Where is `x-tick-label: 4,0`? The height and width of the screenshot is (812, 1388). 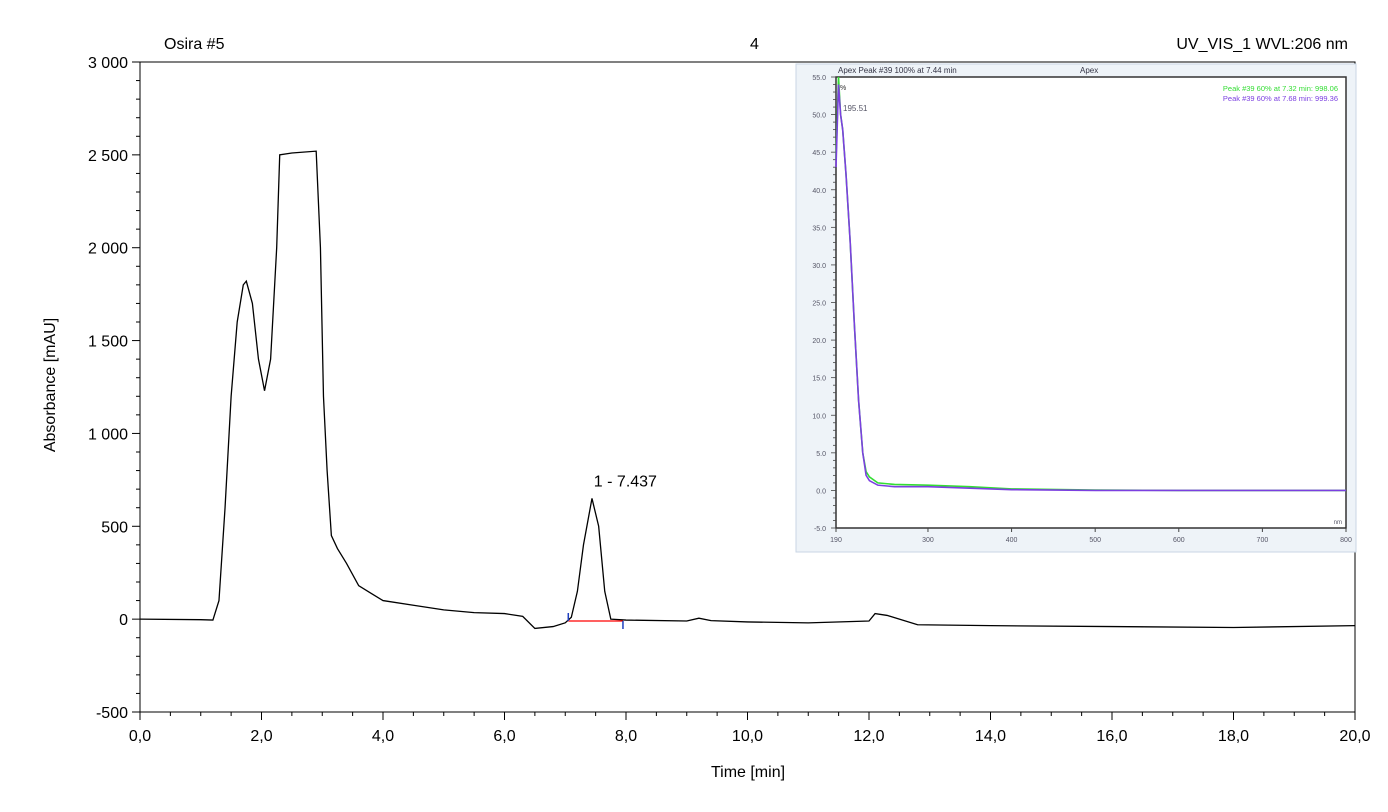
x-tick-label: 4,0 is located at coordinates (383, 736).